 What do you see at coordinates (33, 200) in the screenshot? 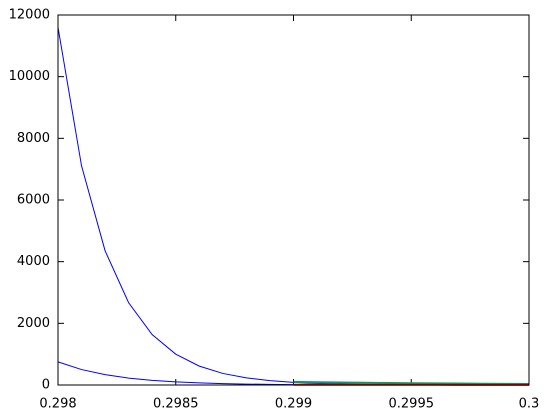
I see `y-tick-label: 6000` at bounding box center [33, 200].